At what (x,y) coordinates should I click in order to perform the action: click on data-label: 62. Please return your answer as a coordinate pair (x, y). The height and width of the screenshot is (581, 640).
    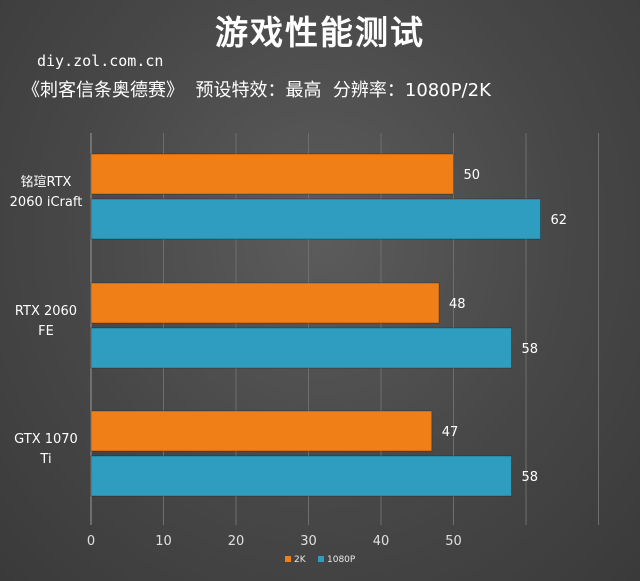
    Looking at the image, I should click on (559, 220).